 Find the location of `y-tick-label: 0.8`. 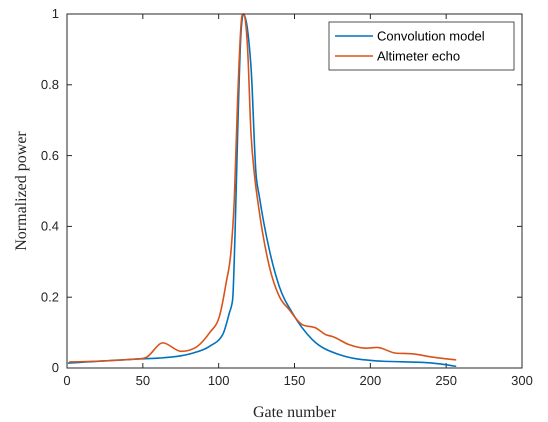

y-tick-label: 0.8 is located at coordinates (49, 84).